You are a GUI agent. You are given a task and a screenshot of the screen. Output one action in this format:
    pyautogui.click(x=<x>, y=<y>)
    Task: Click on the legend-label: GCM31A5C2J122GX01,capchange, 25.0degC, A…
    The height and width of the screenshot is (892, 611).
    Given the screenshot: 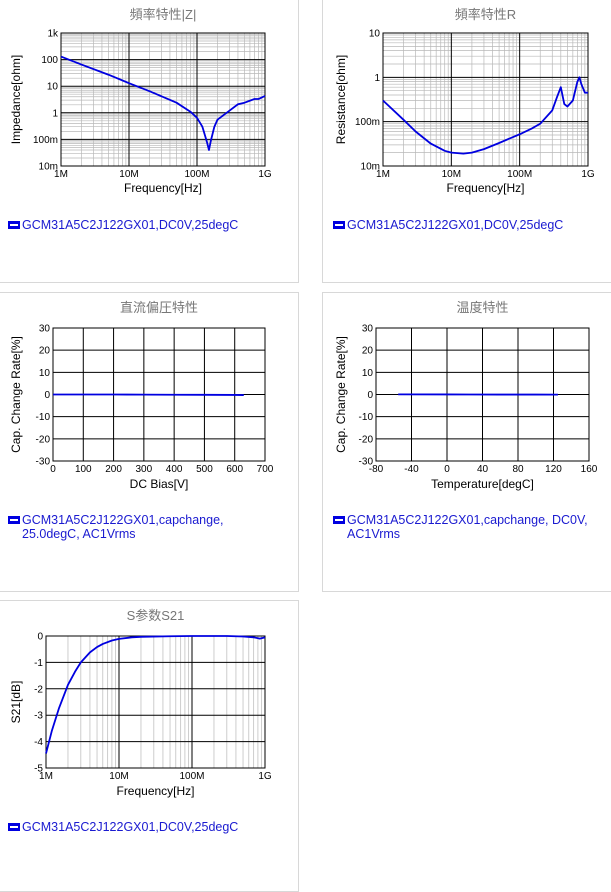 What is the action you would take?
    pyautogui.click(x=139, y=527)
    